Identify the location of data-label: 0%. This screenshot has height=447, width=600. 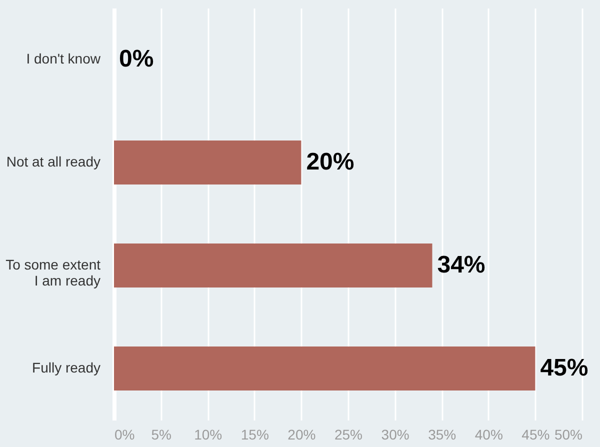
(136, 59).